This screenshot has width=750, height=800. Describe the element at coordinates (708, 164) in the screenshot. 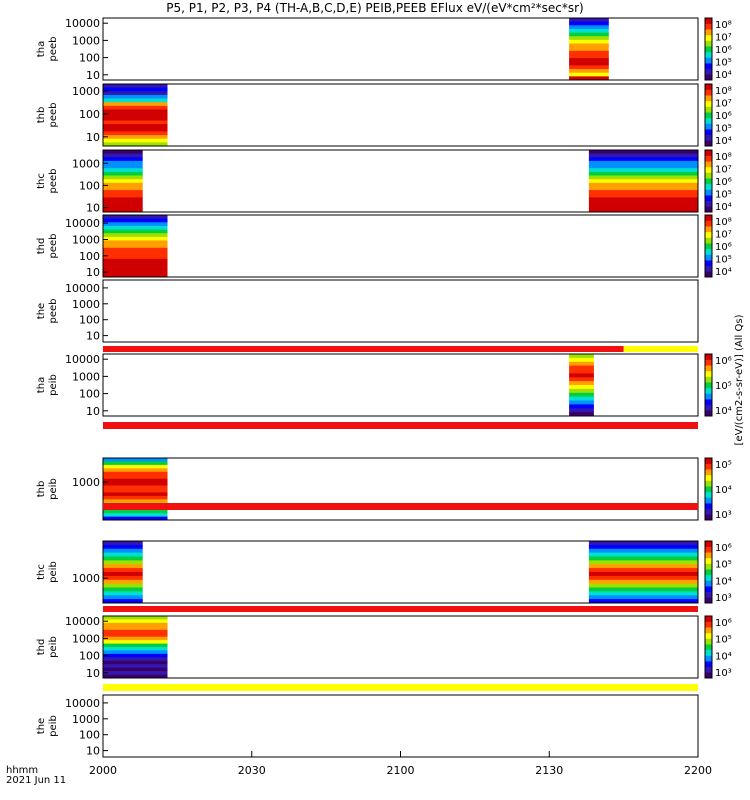

I see `thc-peeb-colorbar-segment` at that location.